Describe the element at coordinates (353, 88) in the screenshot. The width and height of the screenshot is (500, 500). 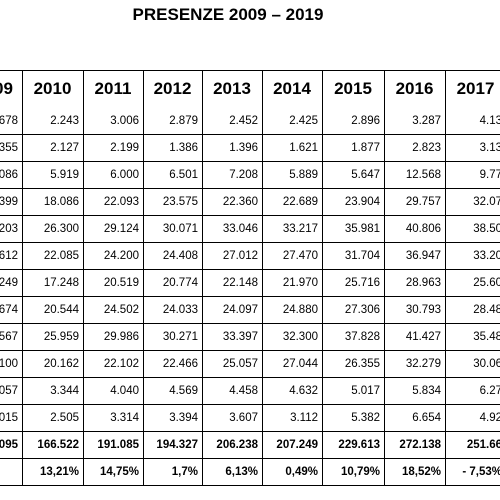
I see `column-header: 2015` at that location.